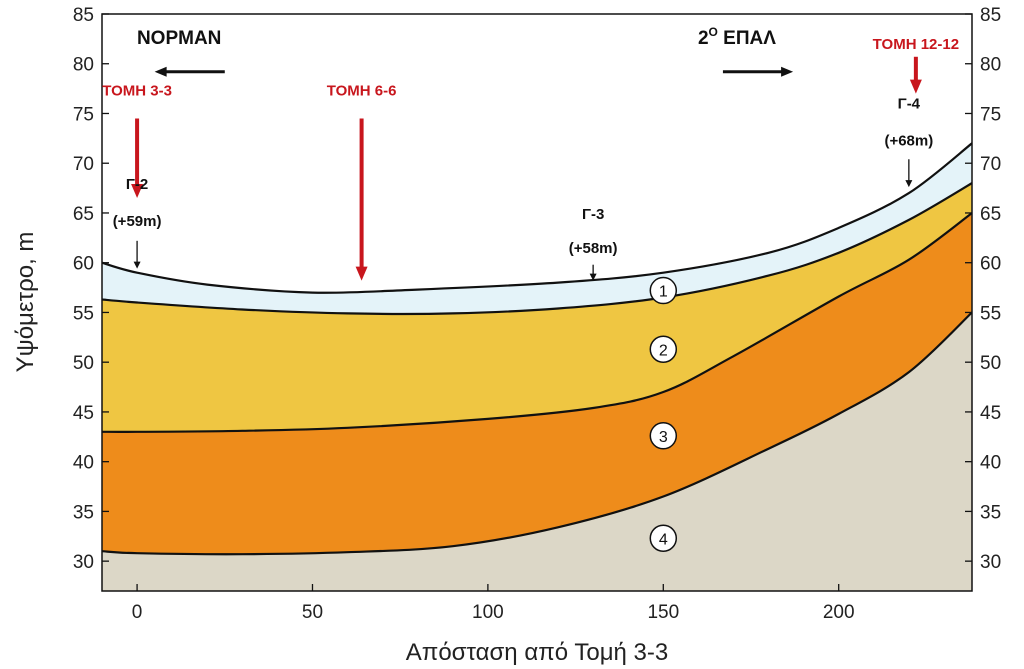 This screenshot has width=1024, height=669. Describe the element at coordinates (83, 313) in the screenshot. I see `y-tick-label-left: 55` at that location.